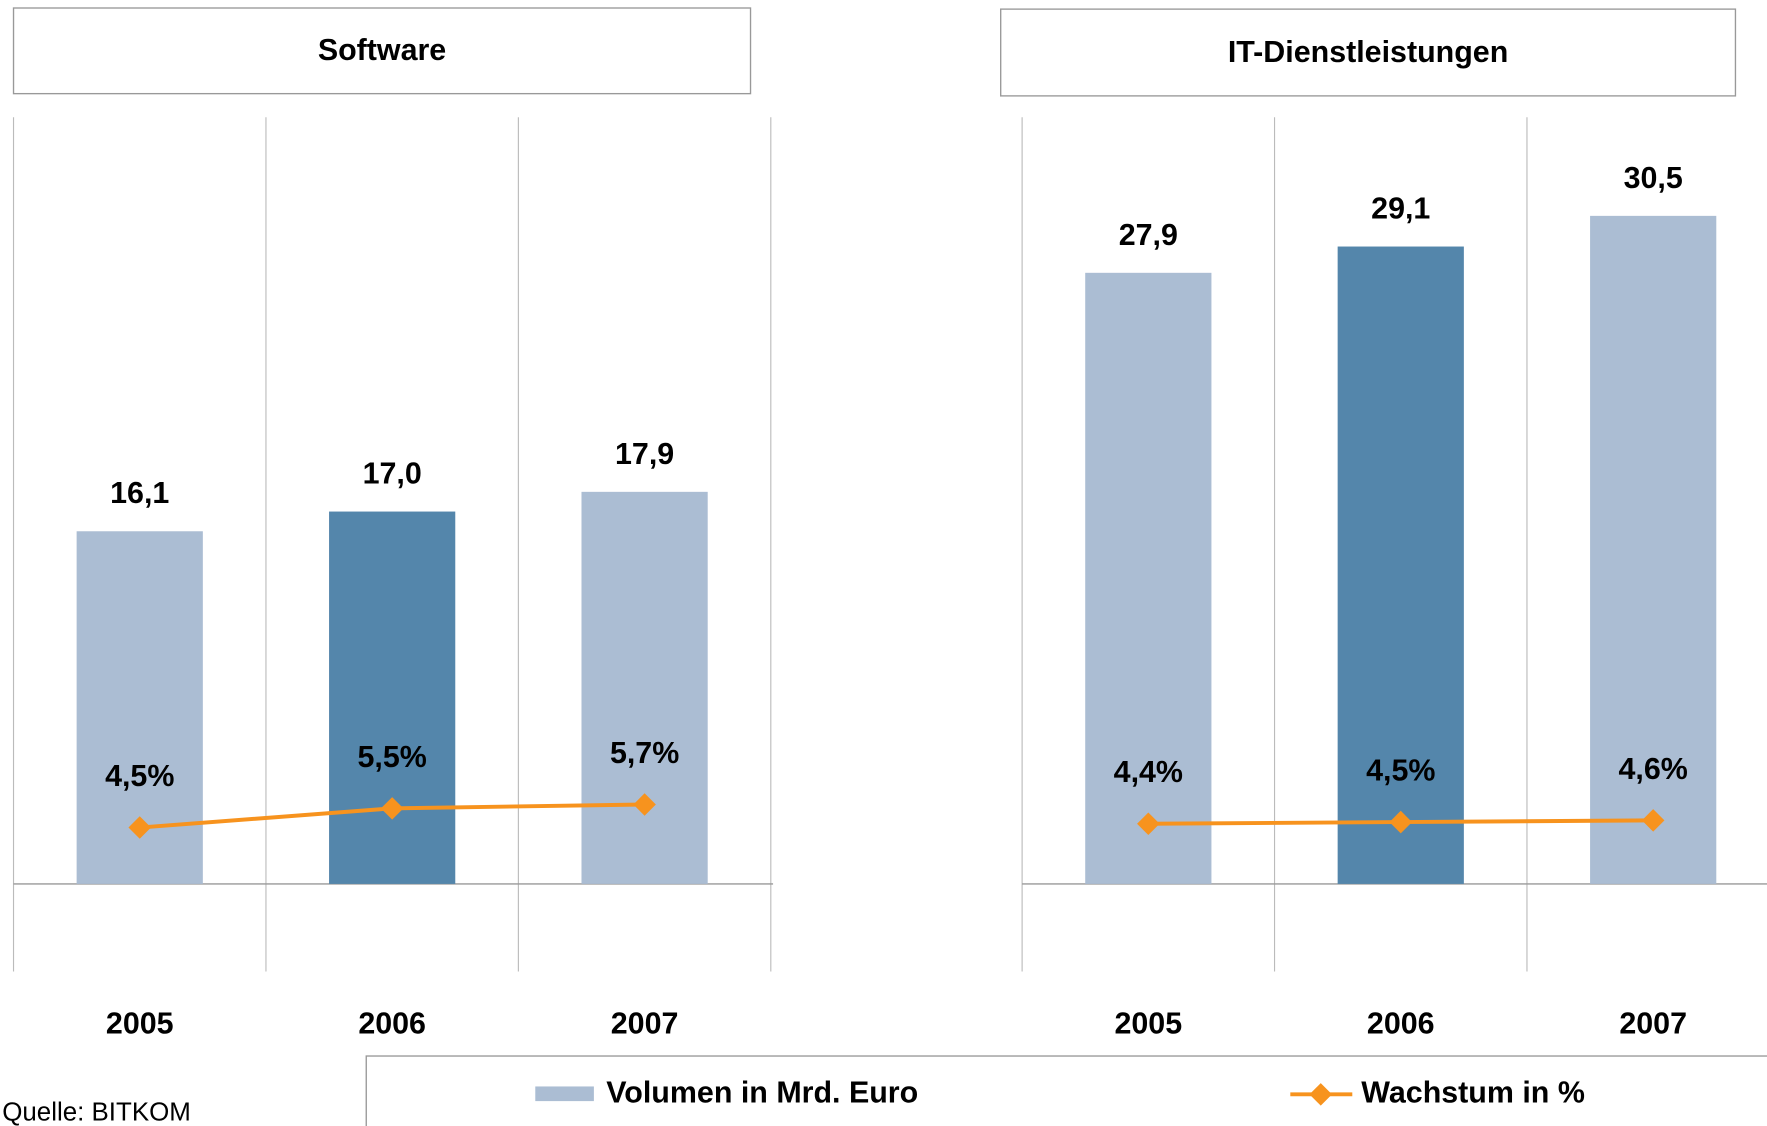 This screenshot has height=1126, width=1767. I want to click on source: Quelle: BITKOM, so click(96, 1112).